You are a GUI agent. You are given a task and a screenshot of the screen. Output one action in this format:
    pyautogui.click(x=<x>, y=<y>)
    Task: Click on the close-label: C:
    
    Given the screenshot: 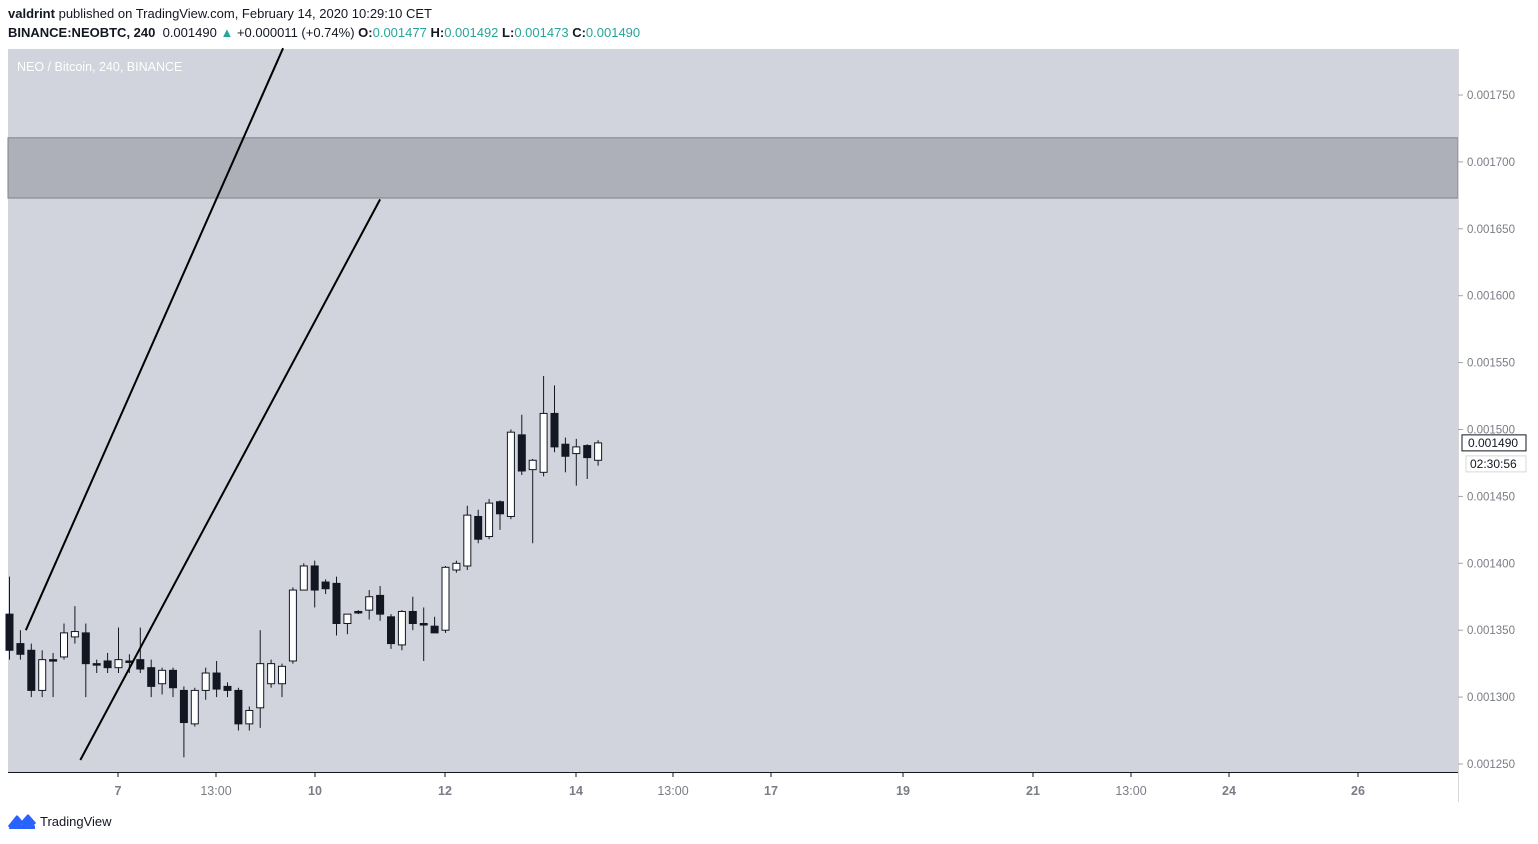 What is the action you would take?
    pyautogui.click(x=579, y=32)
    